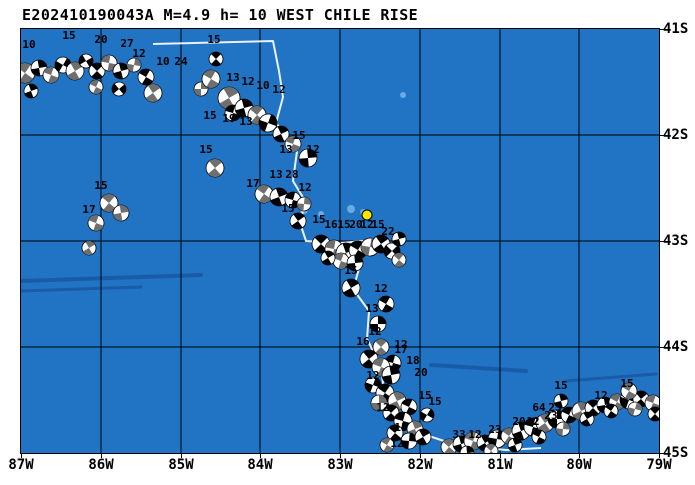 The image size is (695, 485). I want to click on highlight-event, so click(367, 215).